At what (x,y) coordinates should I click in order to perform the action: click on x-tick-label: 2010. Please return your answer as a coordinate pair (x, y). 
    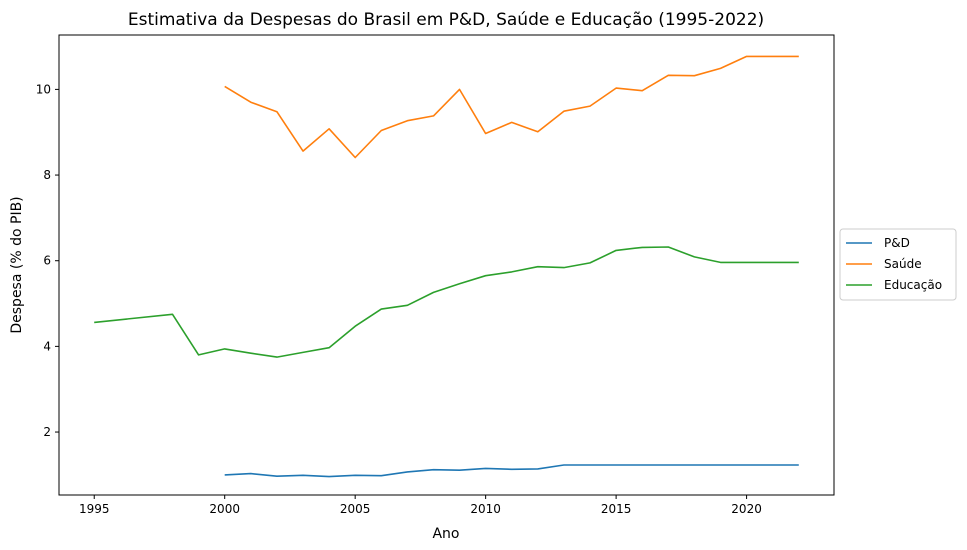
    Looking at the image, I should click on (485, 509).